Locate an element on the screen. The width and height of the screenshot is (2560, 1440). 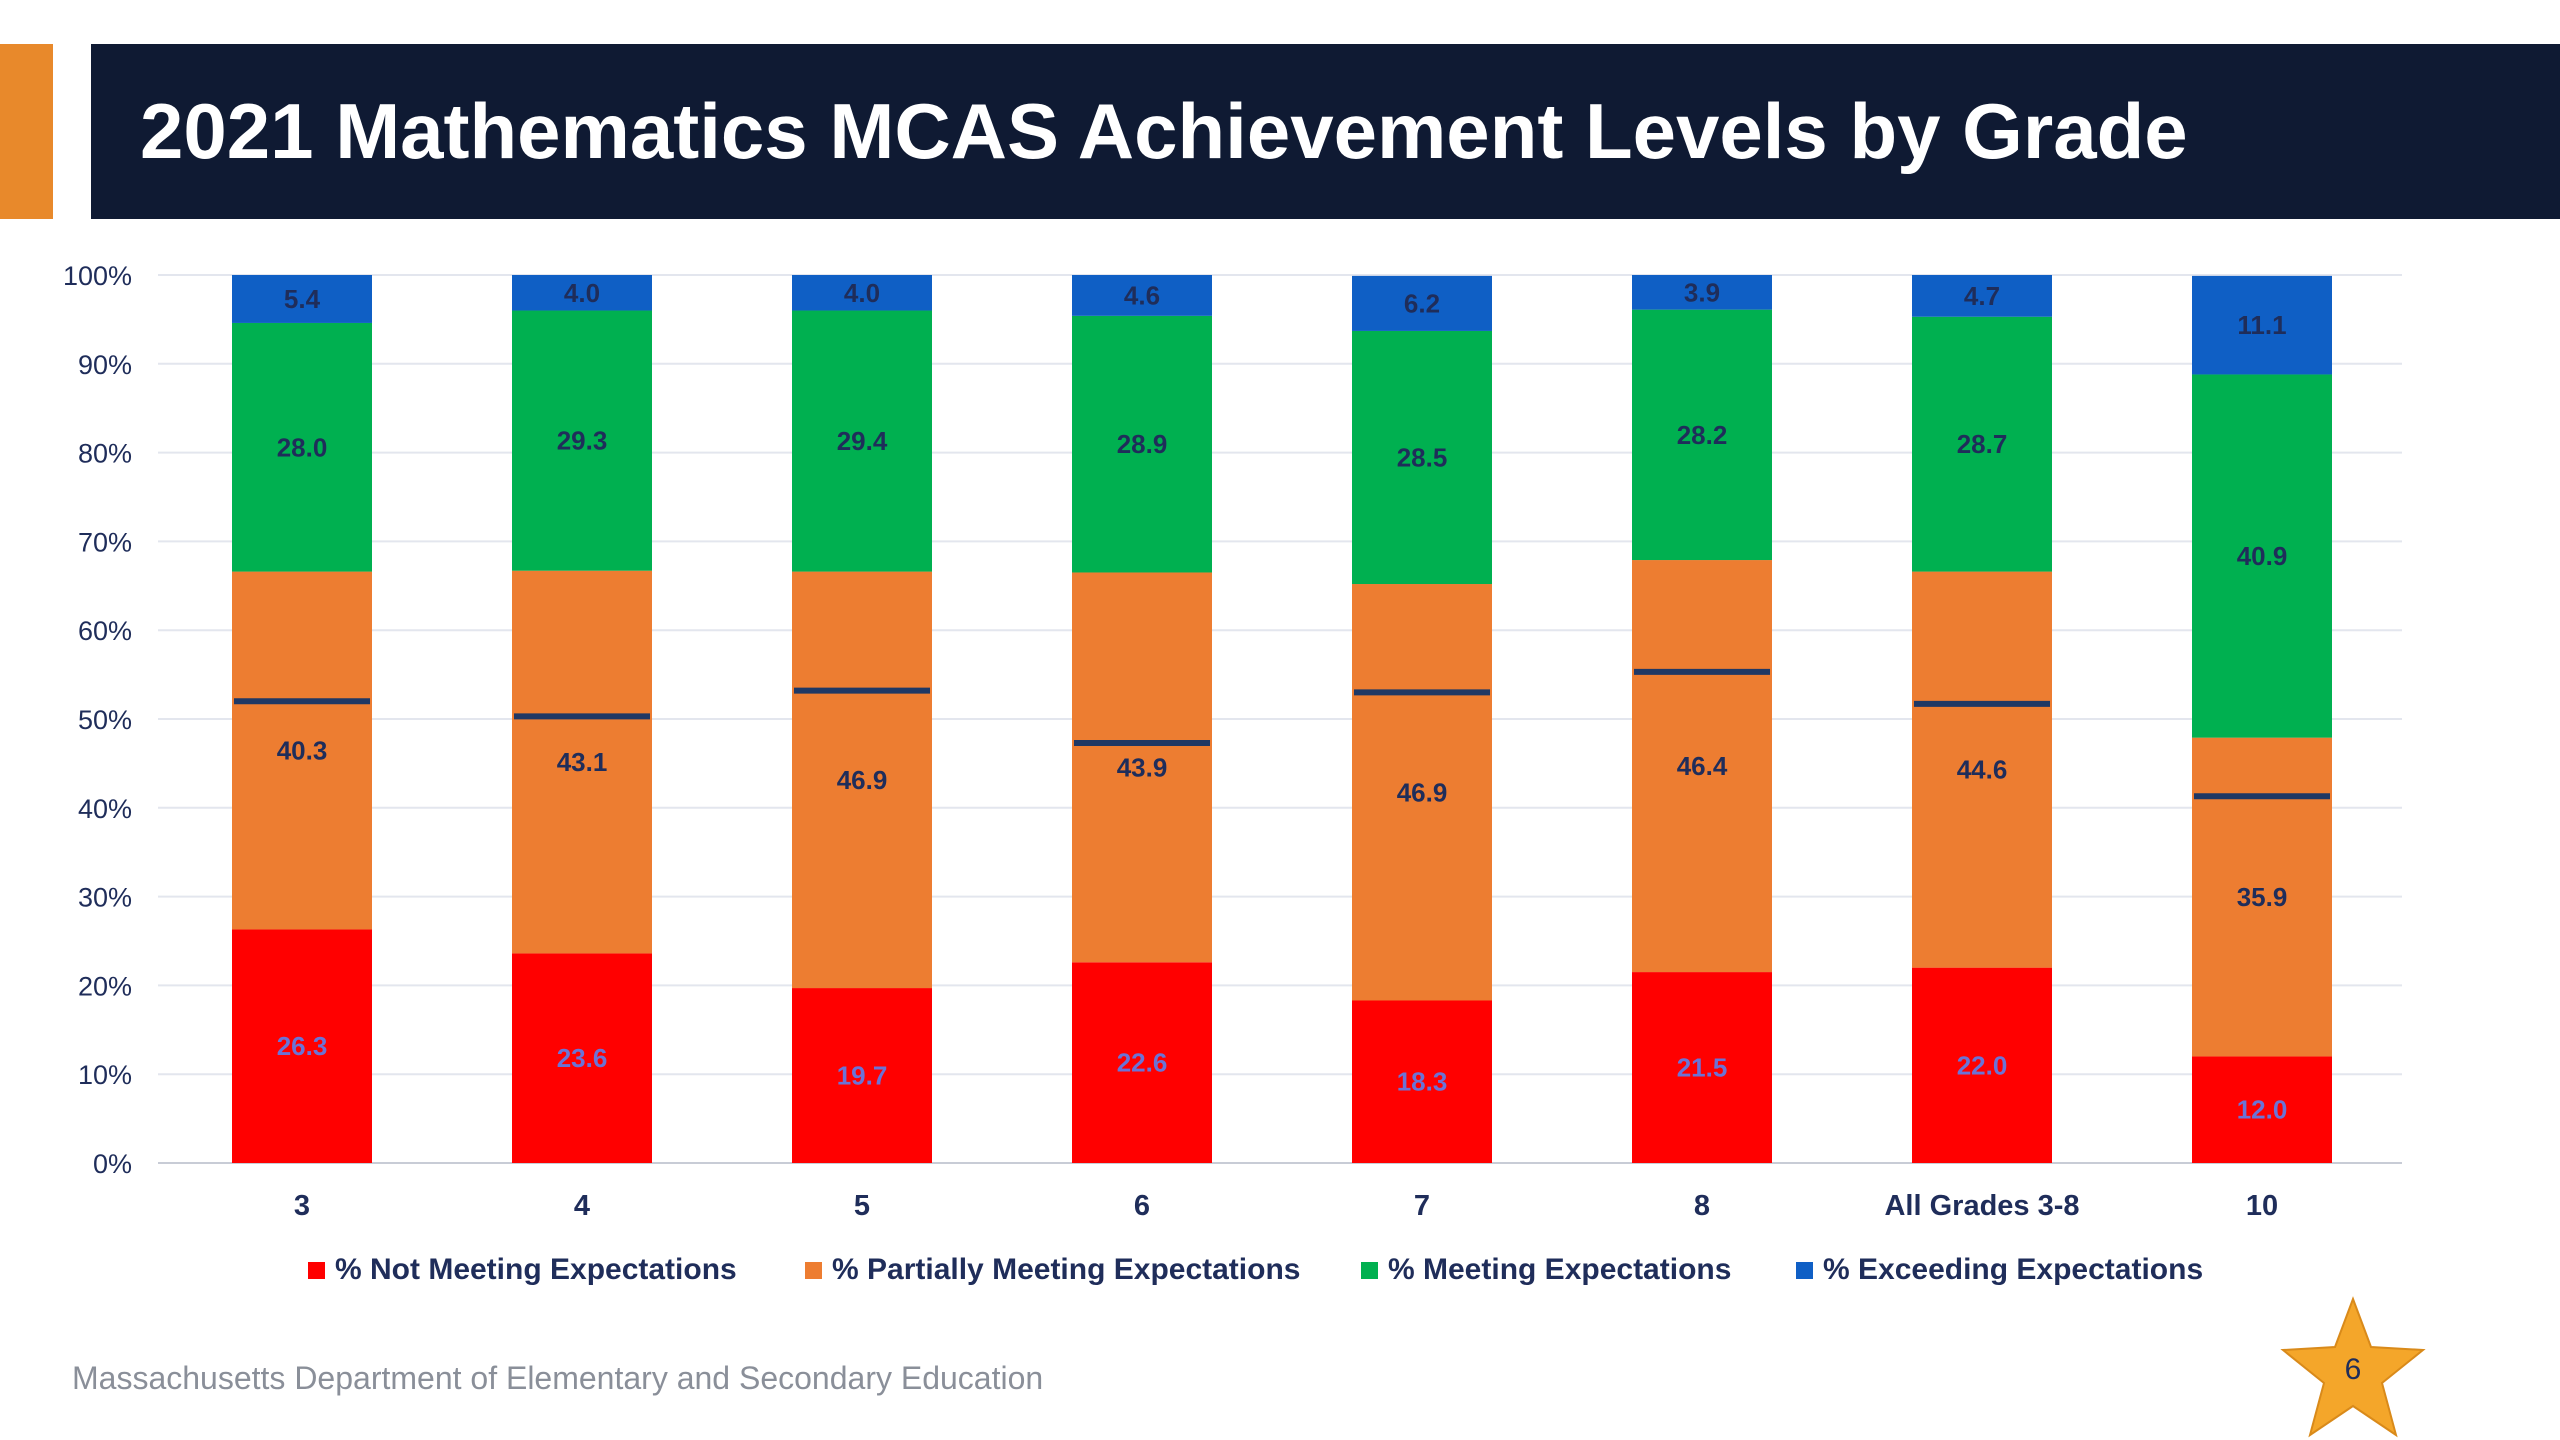
data-label: 29.3 is located at coordinates (582, 441).